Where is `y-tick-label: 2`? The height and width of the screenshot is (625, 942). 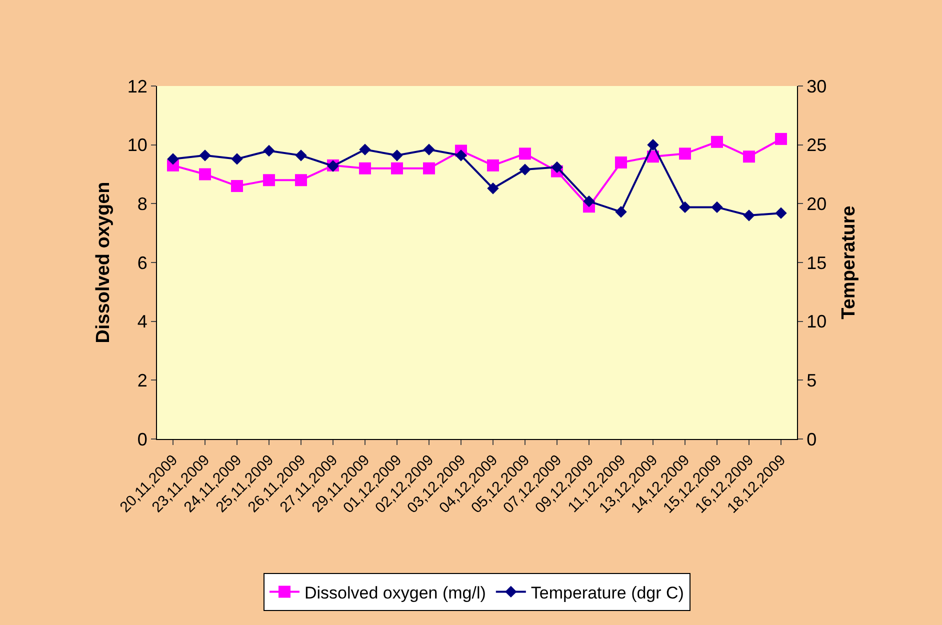 y-tick-label: 2 is located at coordinates (142, 380).